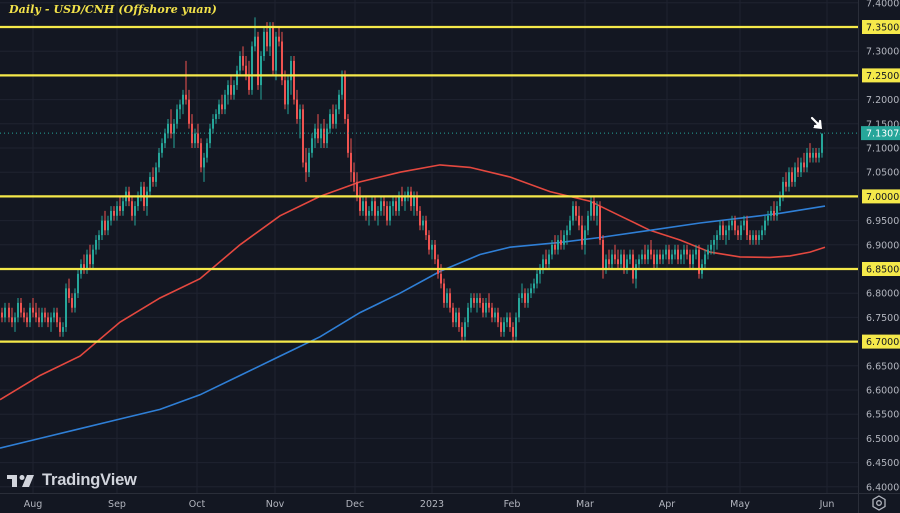  Describe the element at coordinates (880, 133) in the screenshot. I see `last-price-badge` at that location.